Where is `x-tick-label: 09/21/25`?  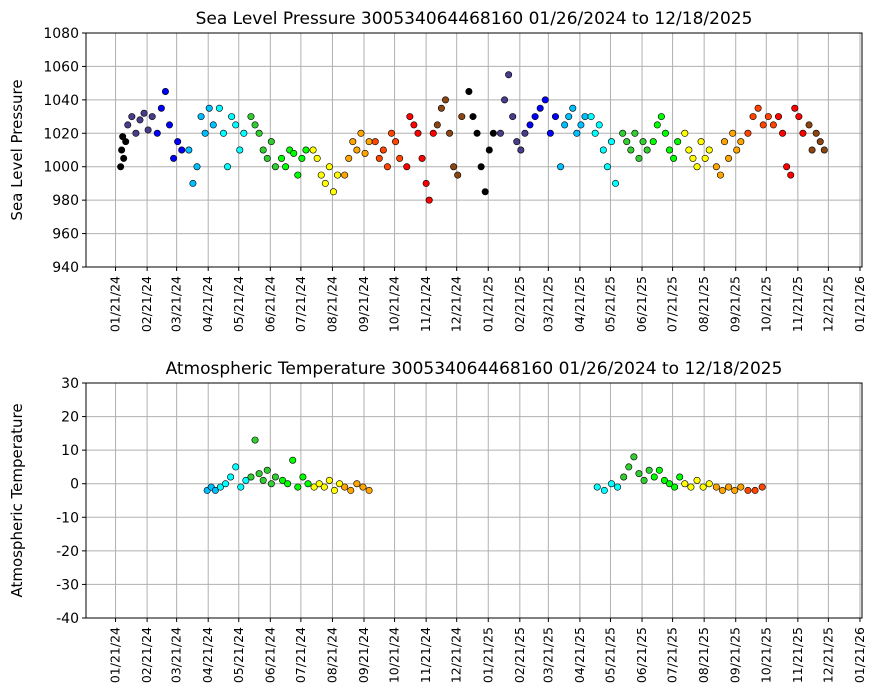 x-tick-label: 09/21/25 is located at coordinates (735, 655).